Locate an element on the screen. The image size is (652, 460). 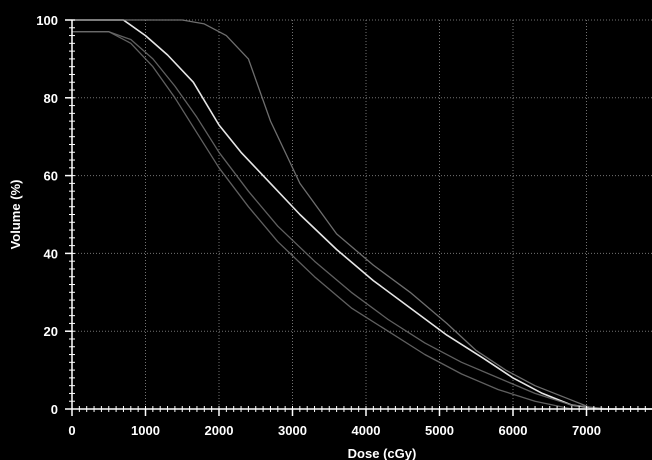
x-axis-title: Dose (cGy) is located at coordinates (382, 453).